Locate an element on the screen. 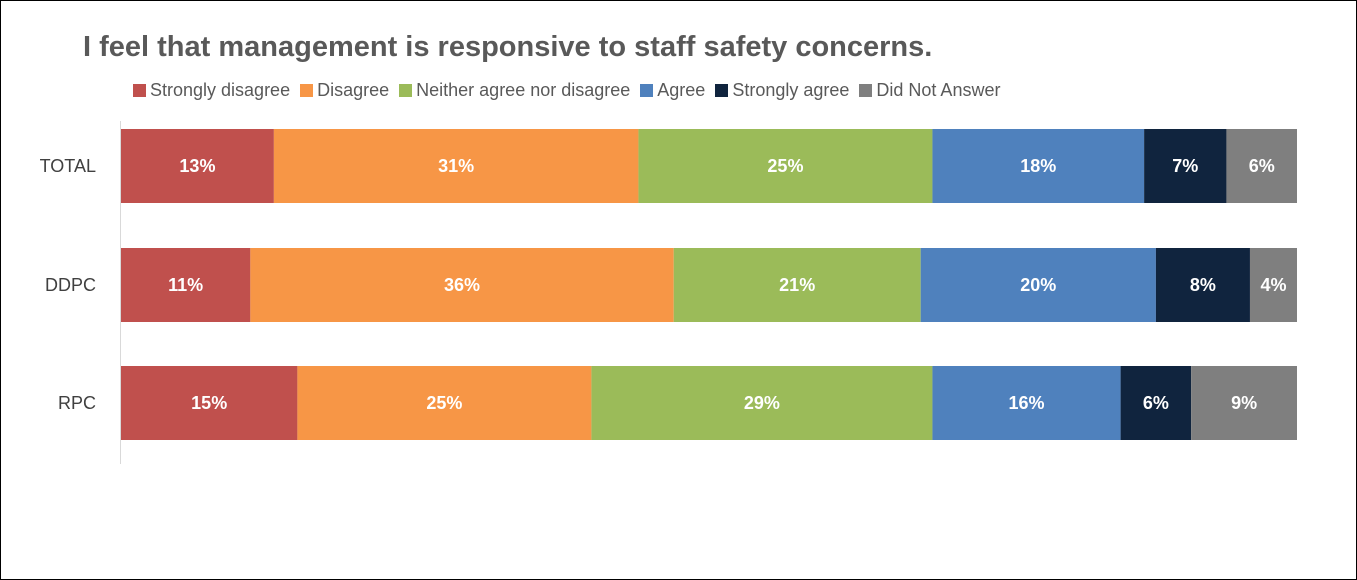 The height and width of the screenshot is (580, 1357). legend-label: Strongly disagree is located at coordinates (220, 89).